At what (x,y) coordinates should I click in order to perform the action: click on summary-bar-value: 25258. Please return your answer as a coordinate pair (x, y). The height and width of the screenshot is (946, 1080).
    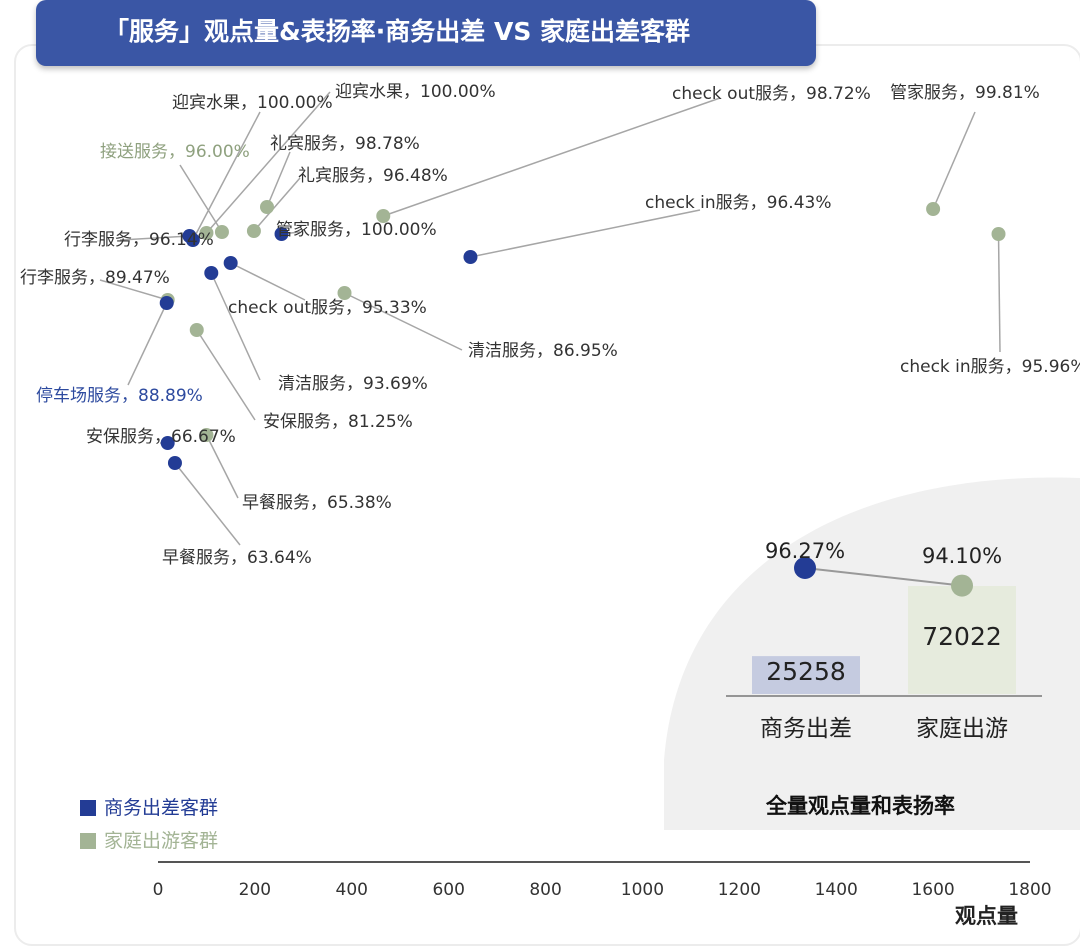
    Looking at the image, I should click on (806, 671).